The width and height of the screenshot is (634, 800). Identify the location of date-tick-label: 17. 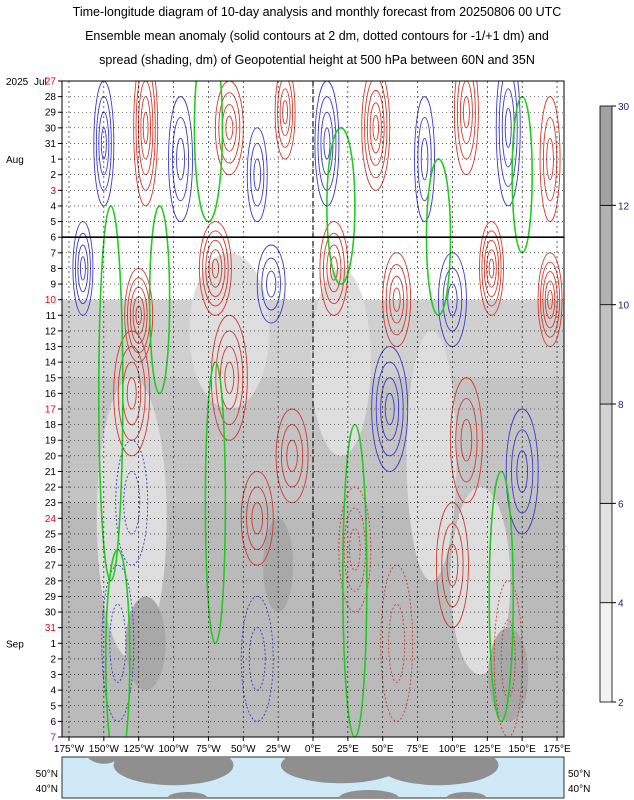
(51, 410).